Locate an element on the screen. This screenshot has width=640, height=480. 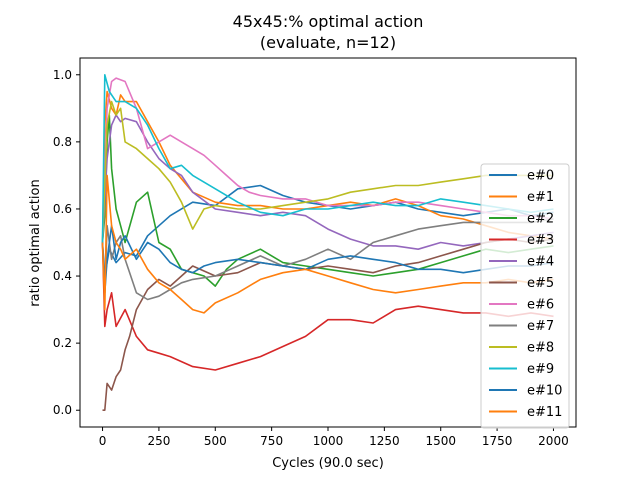
x-tick-label: 500 is located at coordinates (215, 441).